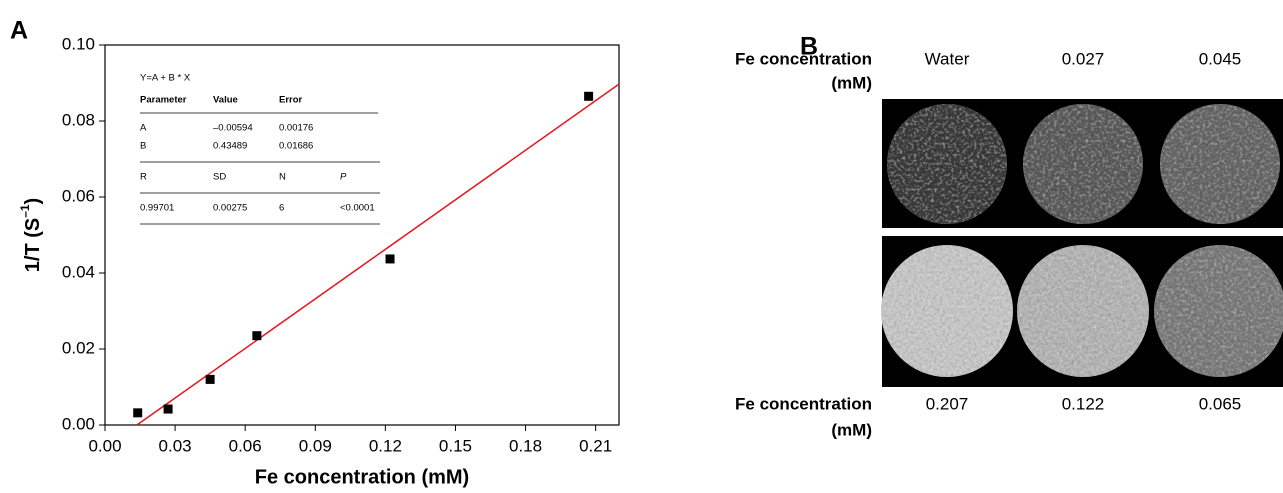  I want to click on y-title-sup: –1, so click(25, 211).